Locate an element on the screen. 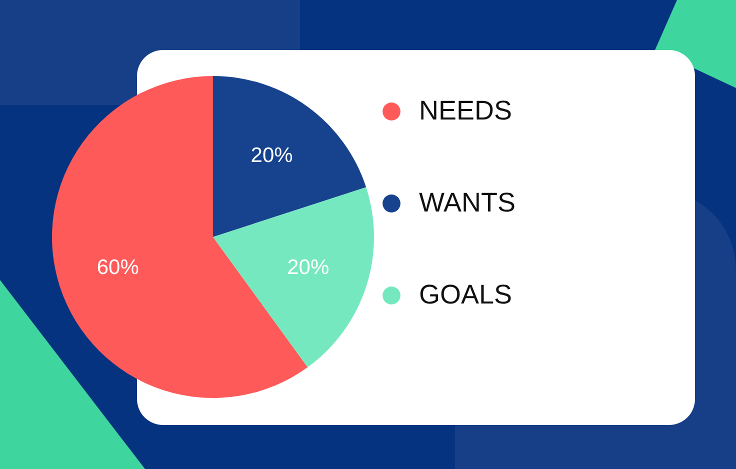 The height and width of the screenshot is (469, 736). legend-label: WANTS is located at coordinates (467, 203).